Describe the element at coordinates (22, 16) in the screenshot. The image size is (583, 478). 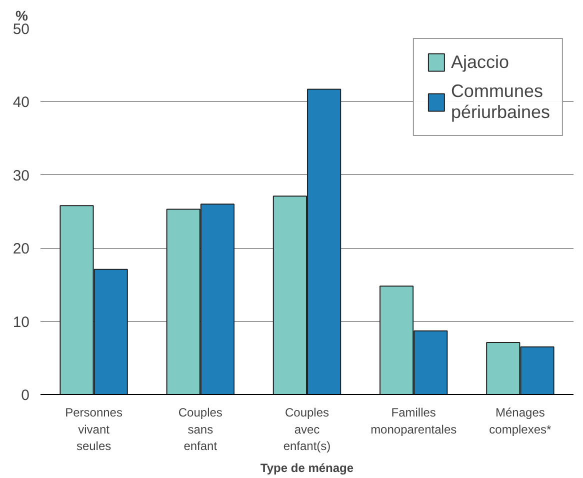
I see `y-axis-title: %` at that location.